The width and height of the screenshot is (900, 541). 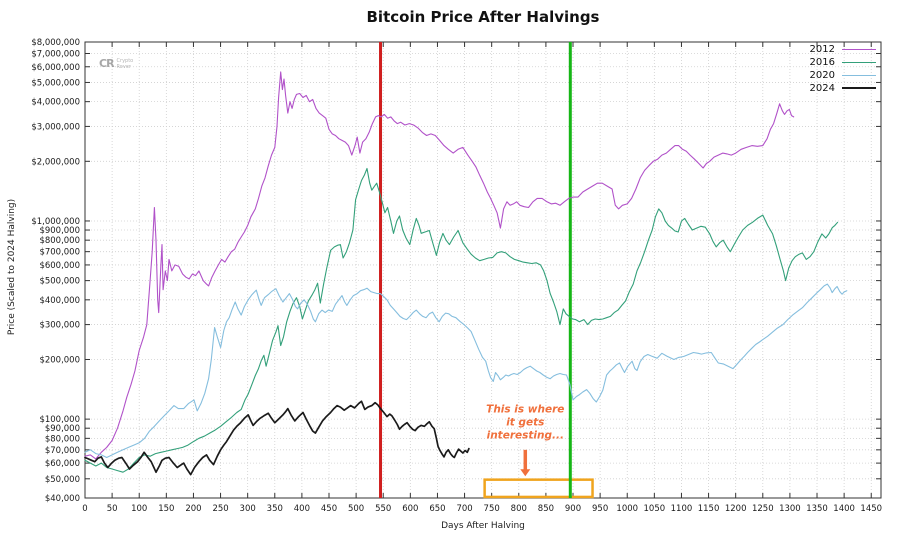 What do you see at coordinates (546, 509) in the screenshot?
I see `svg-text: 850` at bounding box center [546, 509].